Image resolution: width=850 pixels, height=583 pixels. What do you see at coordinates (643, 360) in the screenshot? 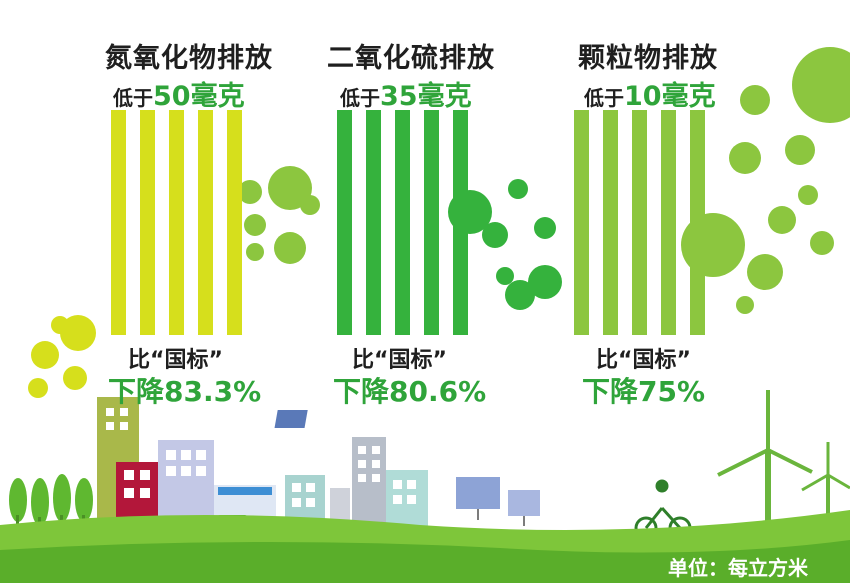
I see `group-3-compare-label: 比“国标”` at bounding box center [643, 360].